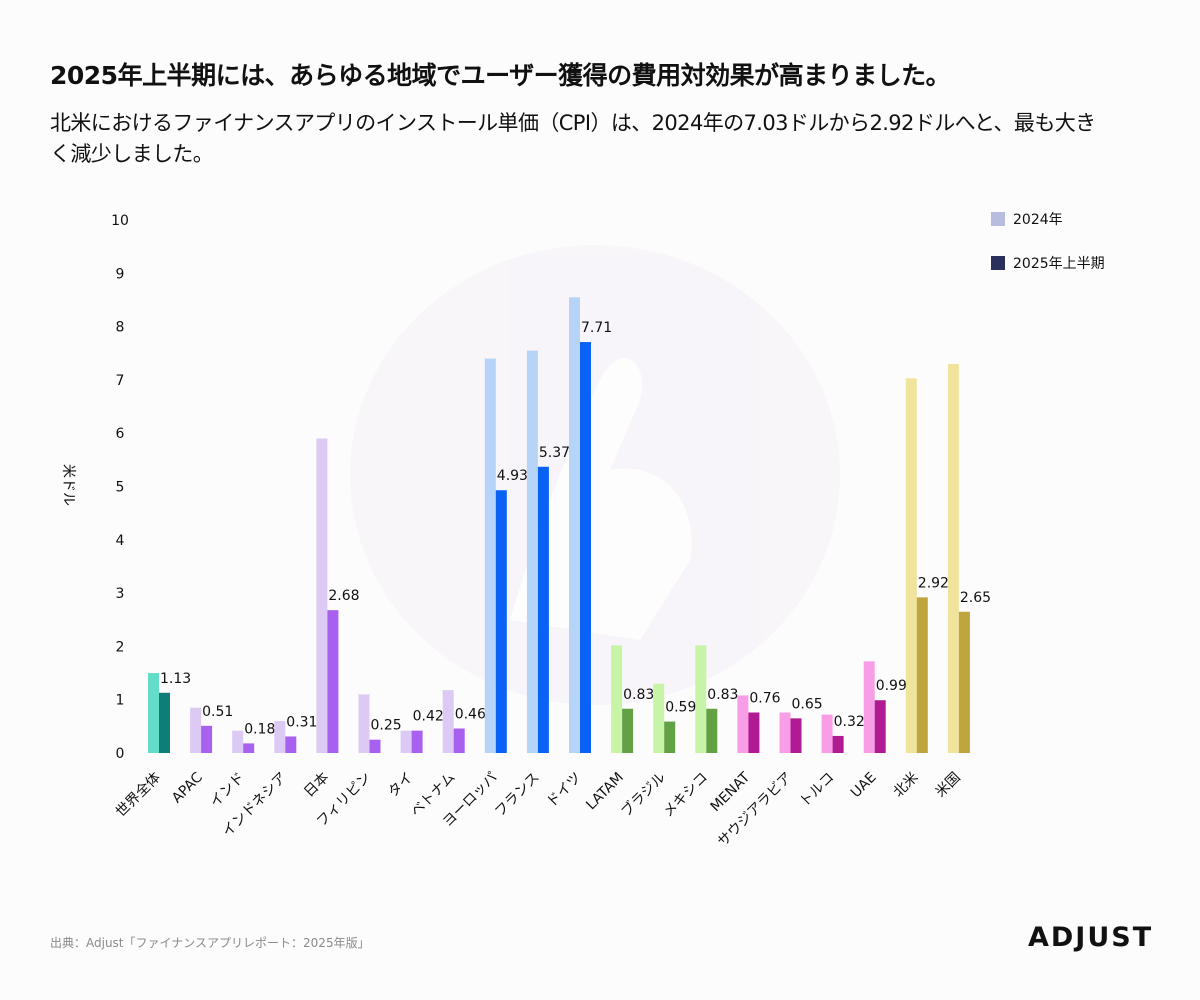  Describe the element at coordinates (316, 785) in the screenshot. I see `x-tick-label: 日本` at that location.